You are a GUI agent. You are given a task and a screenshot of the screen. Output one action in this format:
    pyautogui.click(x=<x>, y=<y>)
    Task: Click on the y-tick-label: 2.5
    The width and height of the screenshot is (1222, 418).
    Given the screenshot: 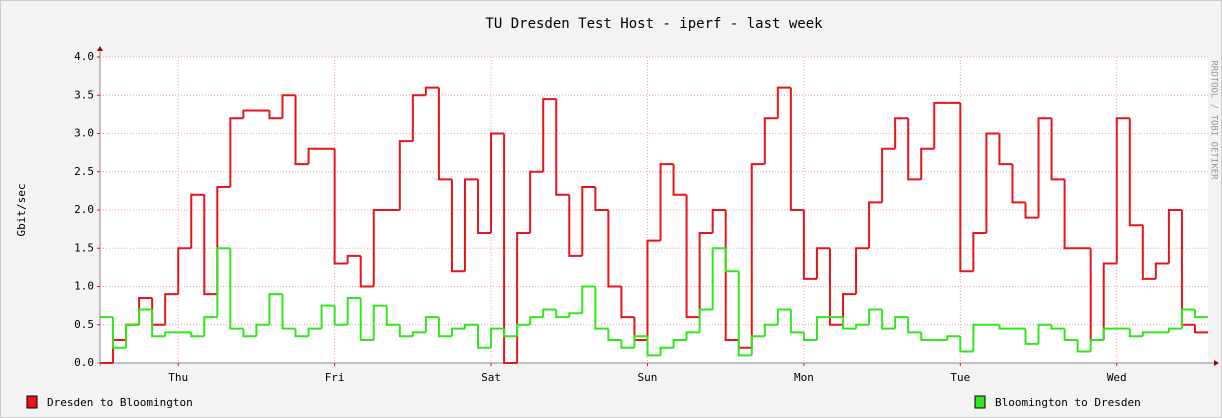 What is the action you would take?
    pyautogui.click(x=84, y=171)
    